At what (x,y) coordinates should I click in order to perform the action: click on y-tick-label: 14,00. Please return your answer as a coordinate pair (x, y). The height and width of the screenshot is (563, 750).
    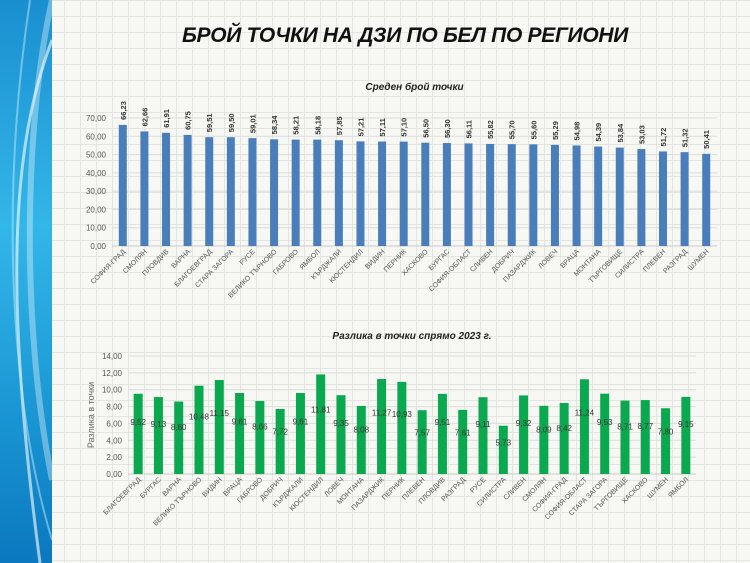
    Looking at the image, I should click on (112, 356).